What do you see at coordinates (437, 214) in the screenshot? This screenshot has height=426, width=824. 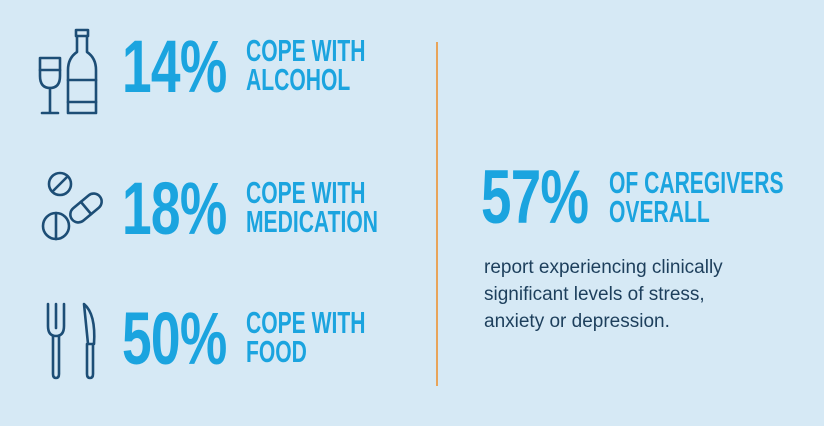 I see `vertical-divider` at bounding box center [437, 214].